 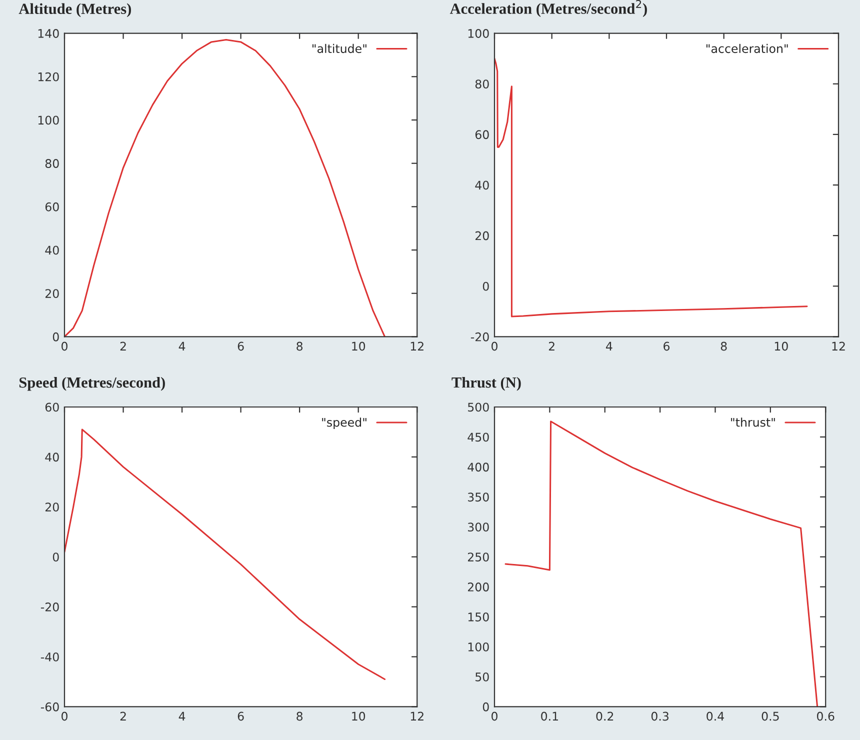 What do you see at coordinates (548, 8) in the screenshot?
I see `chart-title: Acceleration (Metres/second$^{2}$)` at bounding box center [548, 8].